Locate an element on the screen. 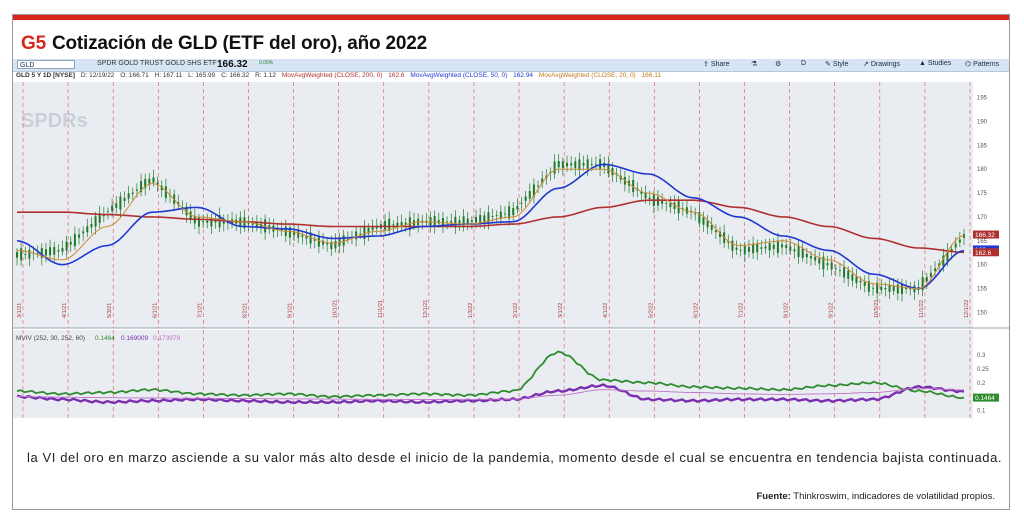 Image resolution: width=1024 pixels, height=516 pixels. drawings-label: Drawings is located at coordinates (885, 64).